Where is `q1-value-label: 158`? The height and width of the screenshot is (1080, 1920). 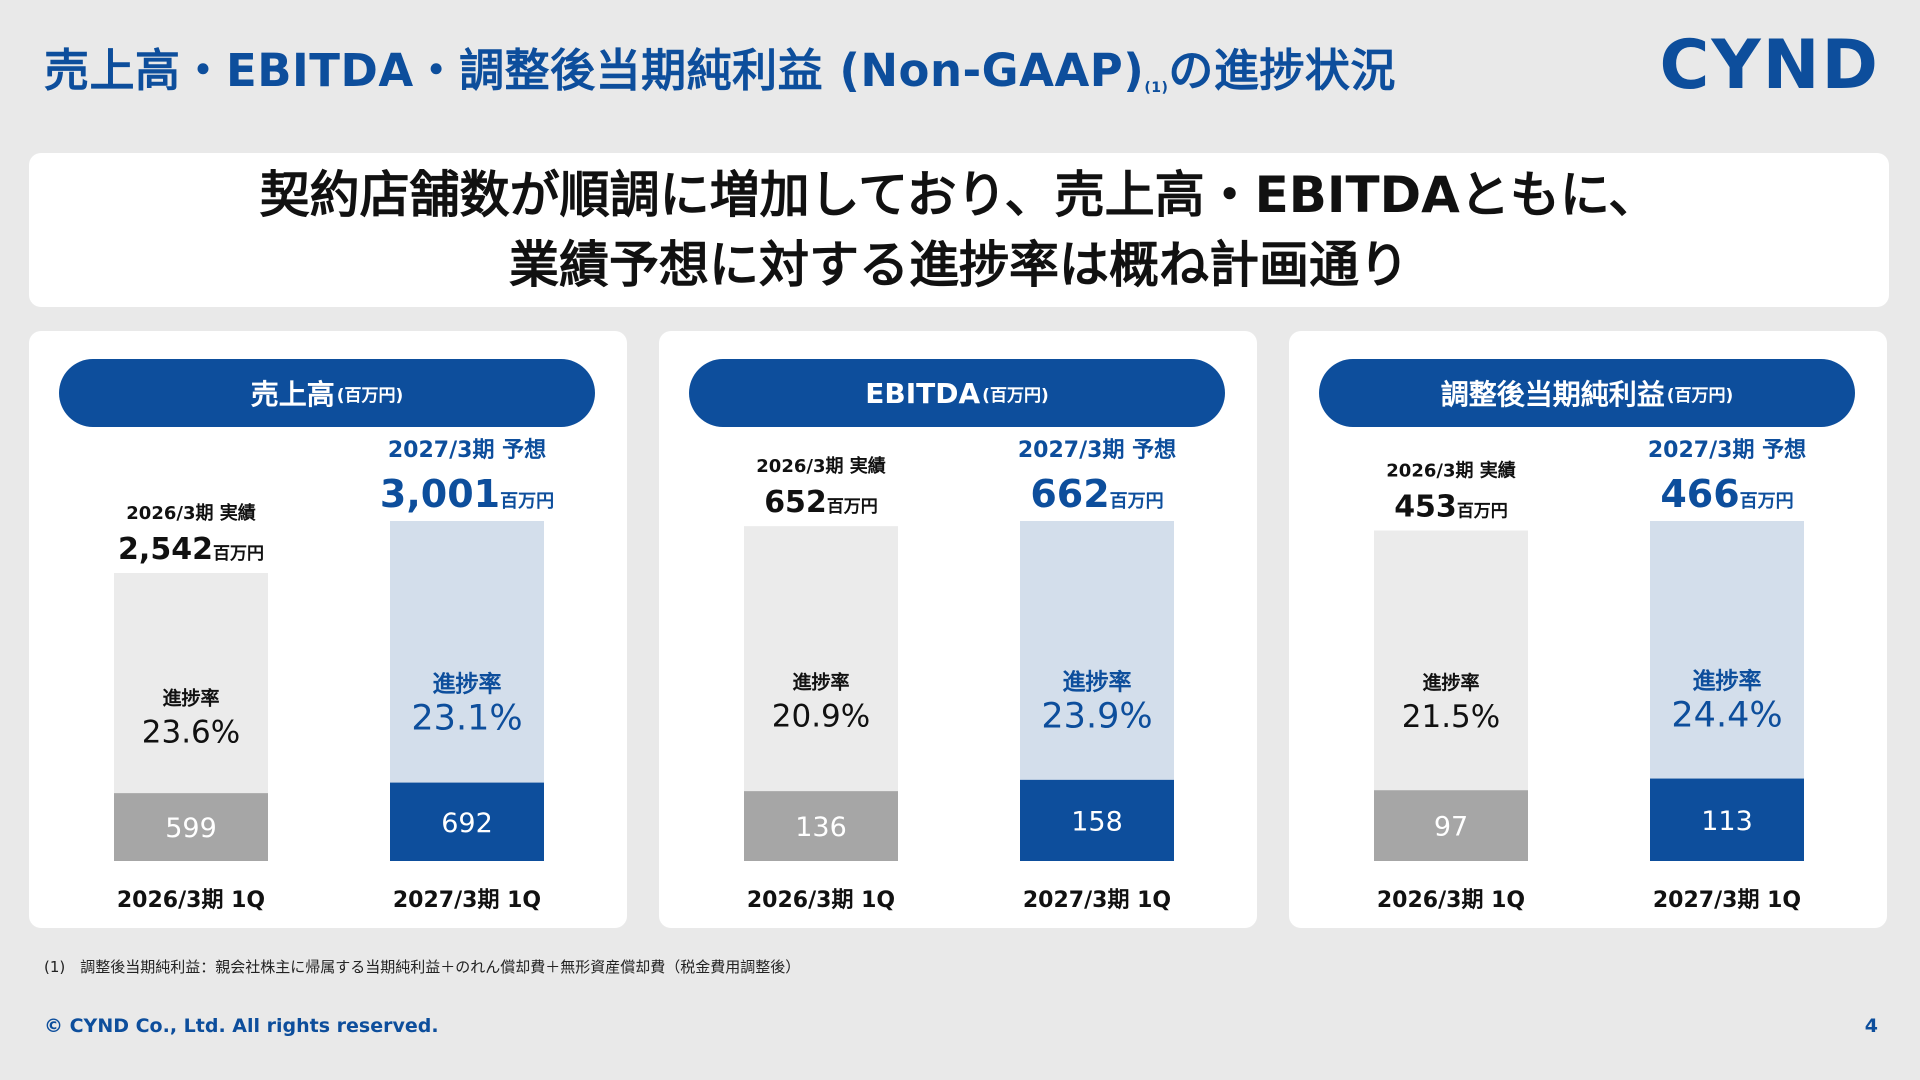
q1-value-label: 158 is located at coordinates (1097, 821).